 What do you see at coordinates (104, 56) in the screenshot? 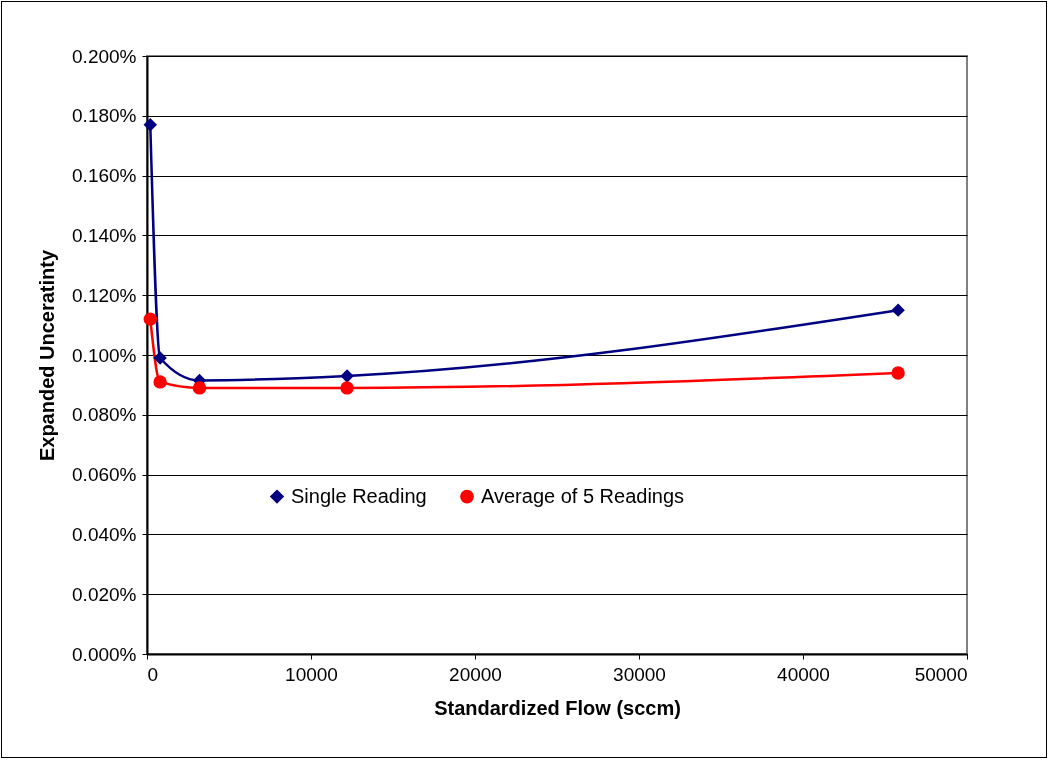
I see `y-tick-label: 0.200%` at bounding box center [104, 56].